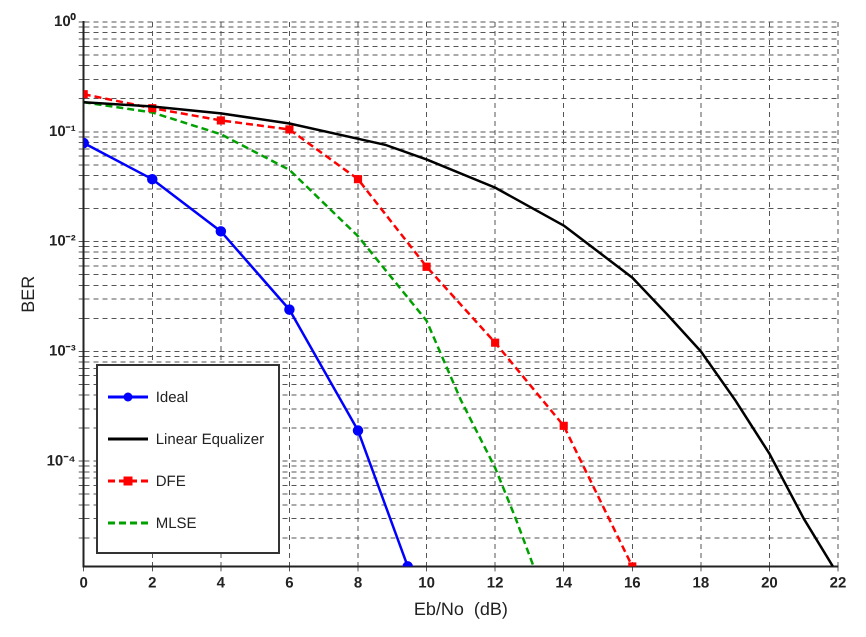  What do you see at coordinates (358, 583) in the screenshot?
I see `x-tick-label: 8` at bounding box center [358, 583].